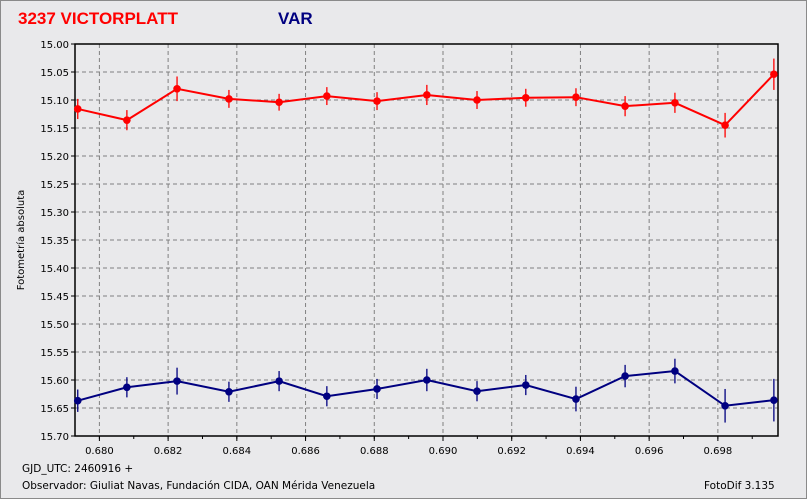 The image size is (807, 499). Describe the element at coordinates (54, 381) in the screenshot. I see `y-tick-label: 15.60` at that location.